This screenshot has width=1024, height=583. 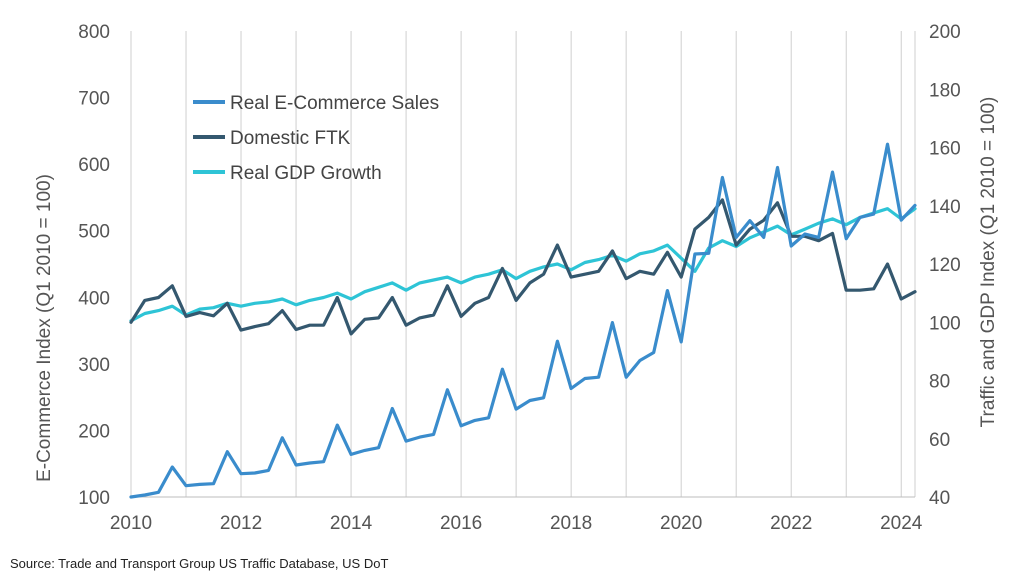 I want to click on left-tick-label: 600, so click(x=94, y=165).